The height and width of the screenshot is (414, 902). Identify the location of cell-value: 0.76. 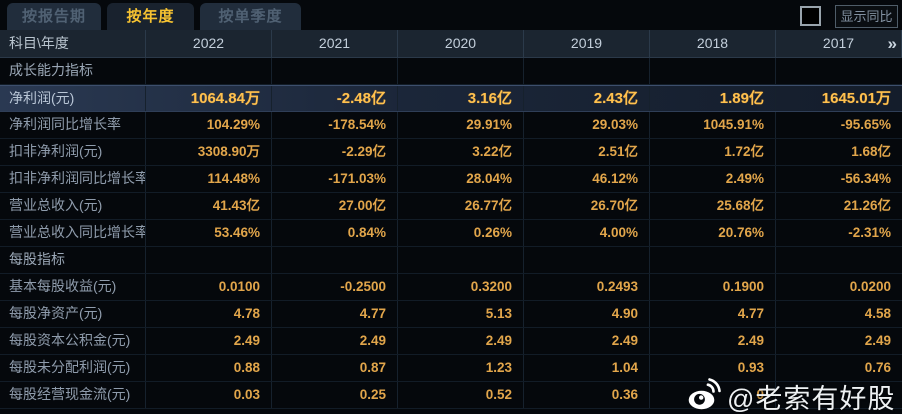
(877, 367).